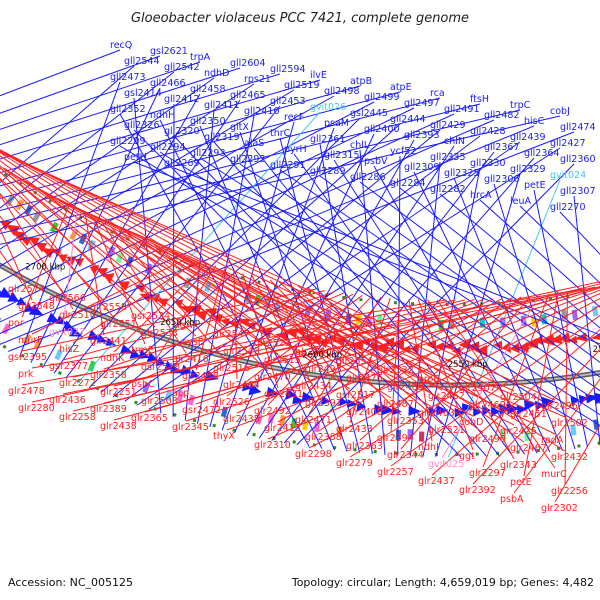 This screenshot has height=600, width=600. I want to click on reverse-gene-label: glr2345, so click(190, 427).